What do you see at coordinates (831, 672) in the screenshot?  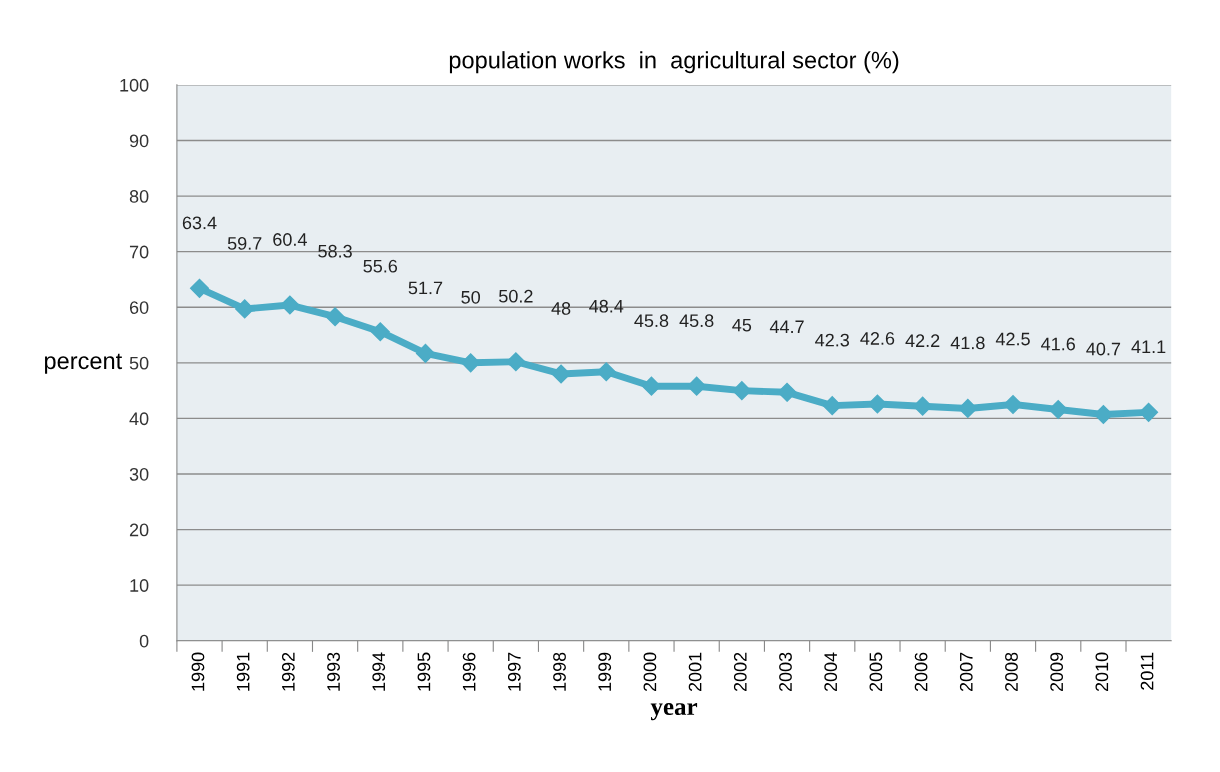 I see `x-tick-label: 2004` at bounding box center [831, 672].